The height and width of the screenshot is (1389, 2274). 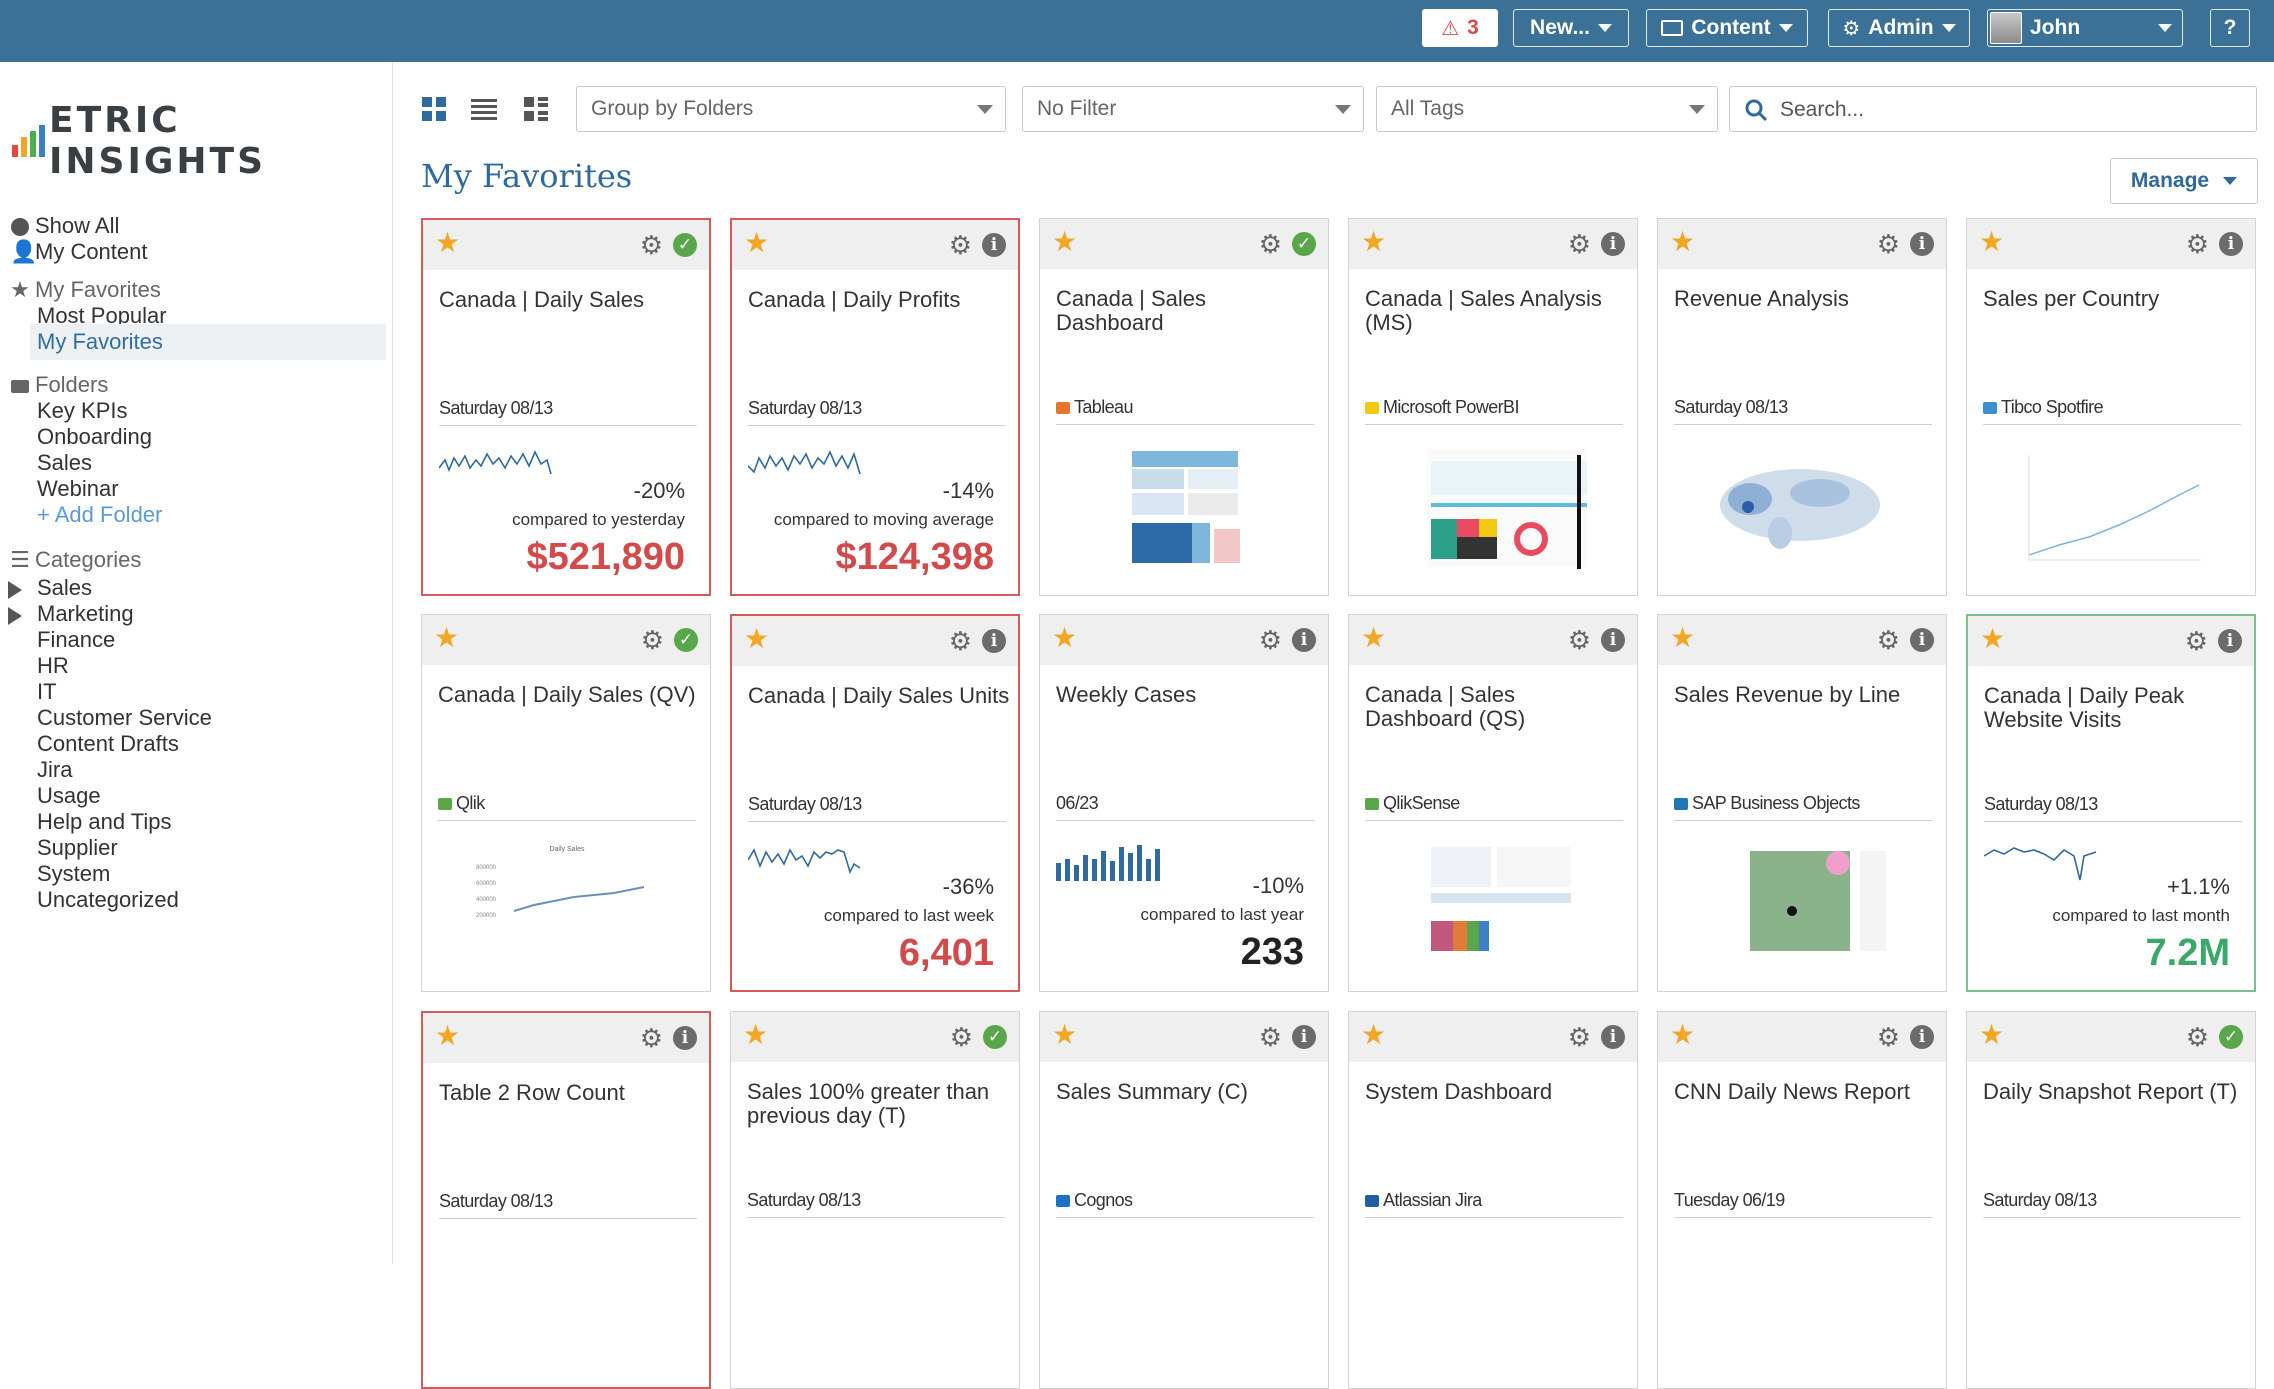 What do you see at coordinates (536, 109) in the screenshot?
I see `mixed-view-icon` at bounding box center [536, 109].